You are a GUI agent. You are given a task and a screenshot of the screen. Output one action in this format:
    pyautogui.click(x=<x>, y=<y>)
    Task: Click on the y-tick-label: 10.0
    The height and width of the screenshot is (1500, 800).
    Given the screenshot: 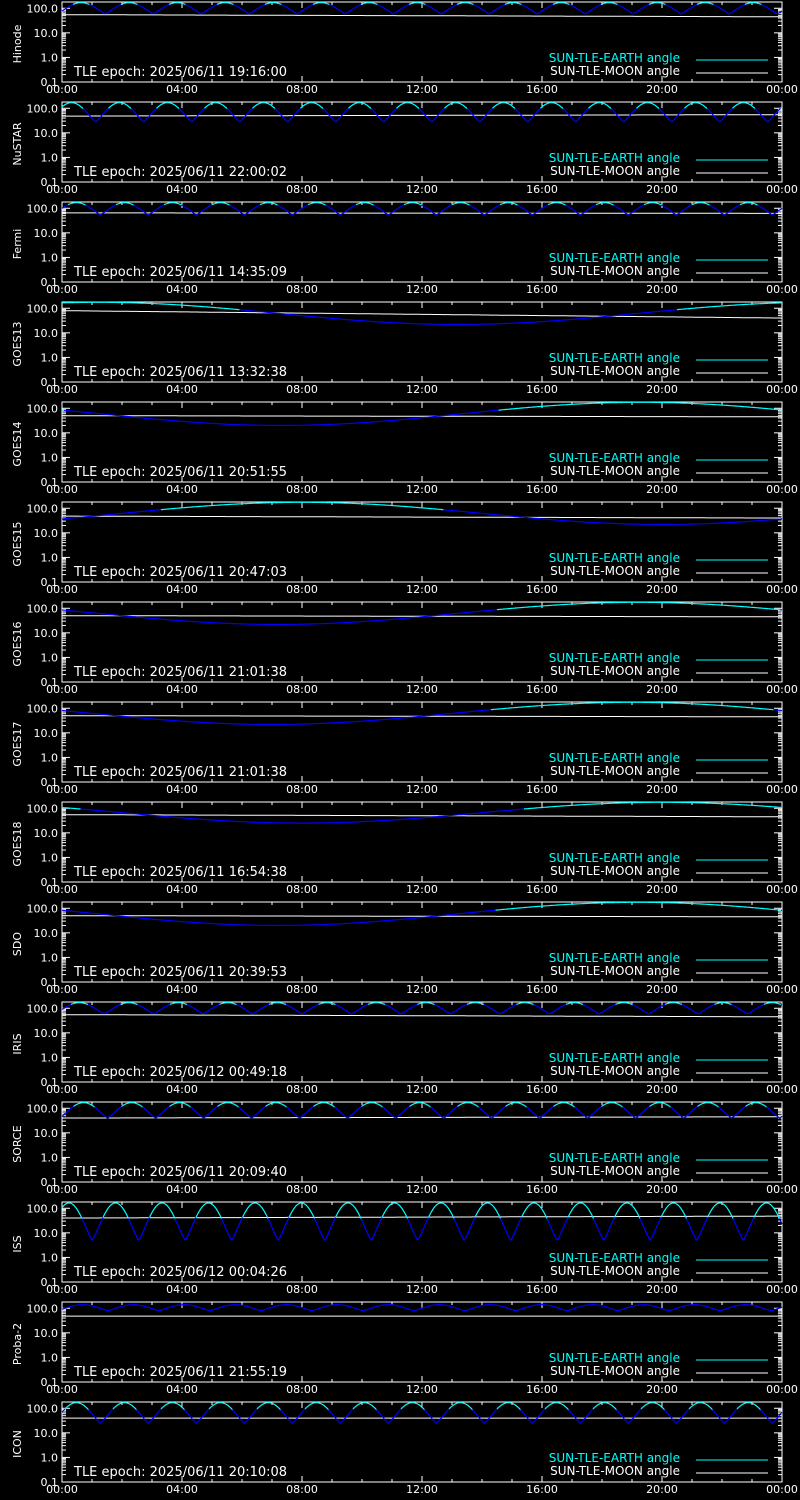 What is the action you would take?
    pyautogui.click(x=46, y=233)
    